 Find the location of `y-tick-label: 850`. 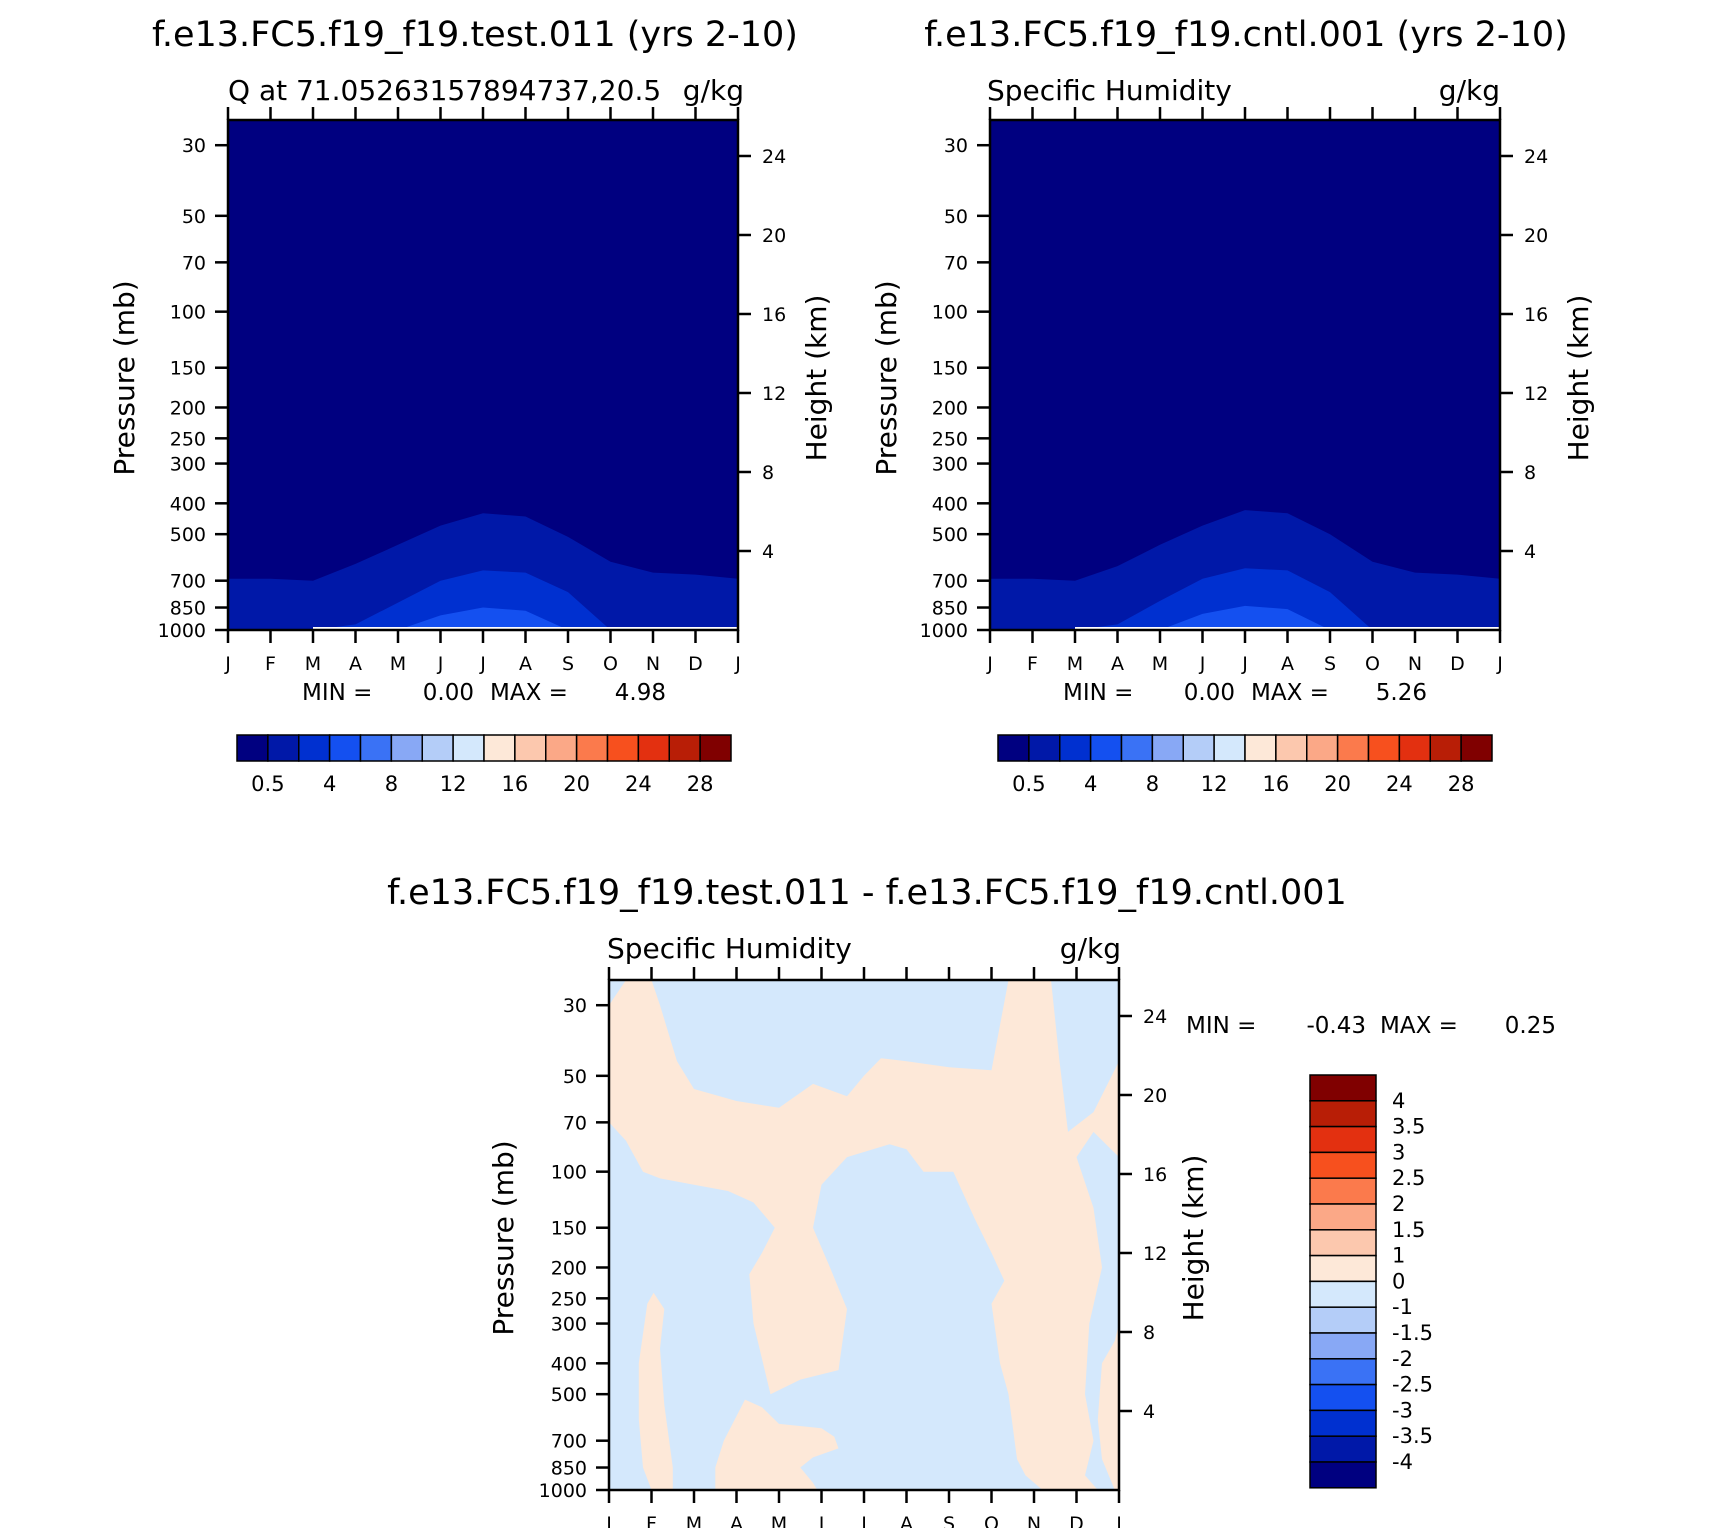

y-tick-label: 850 is located at coordinates (188, 609).